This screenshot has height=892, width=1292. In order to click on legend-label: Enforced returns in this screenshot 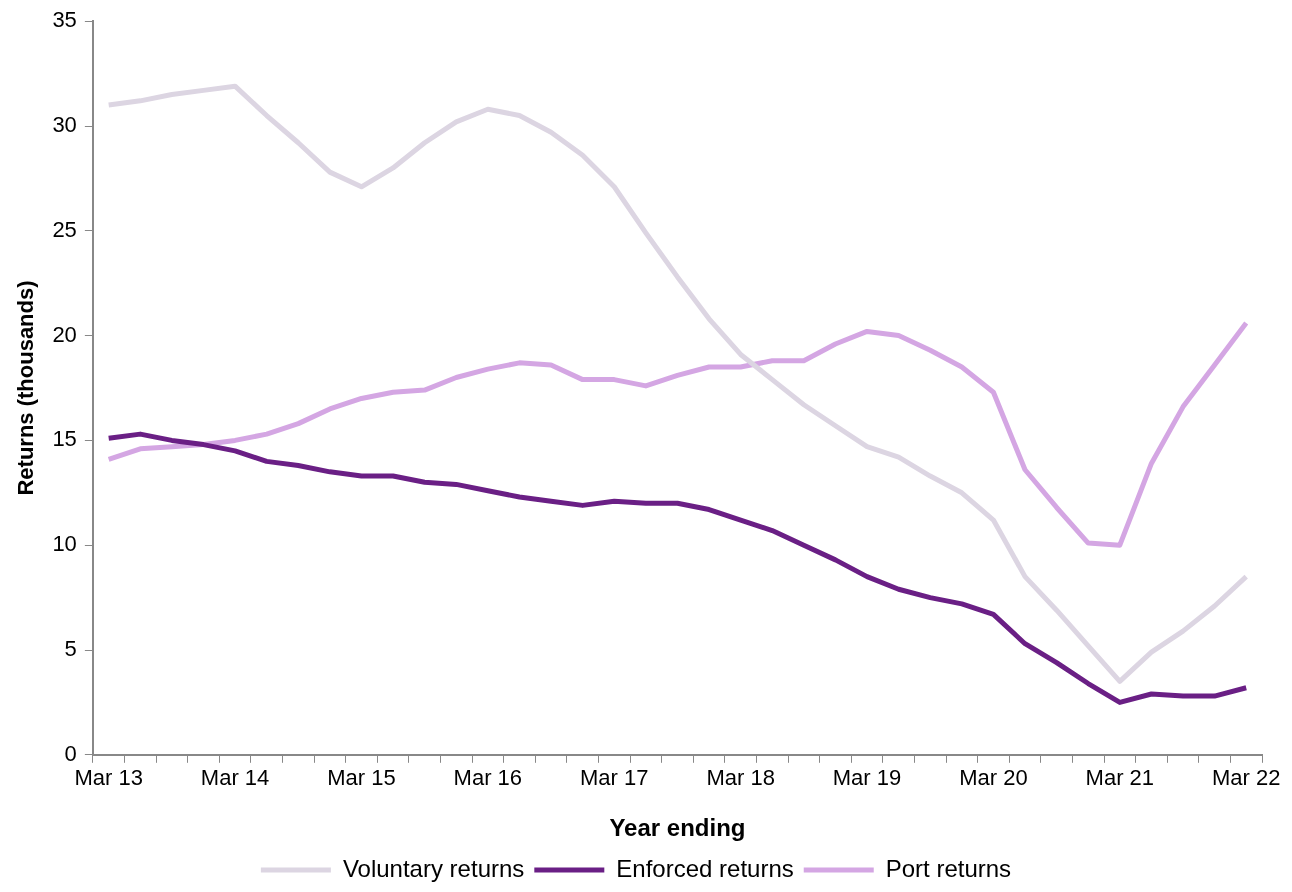, I will do `click(705, 868)`.